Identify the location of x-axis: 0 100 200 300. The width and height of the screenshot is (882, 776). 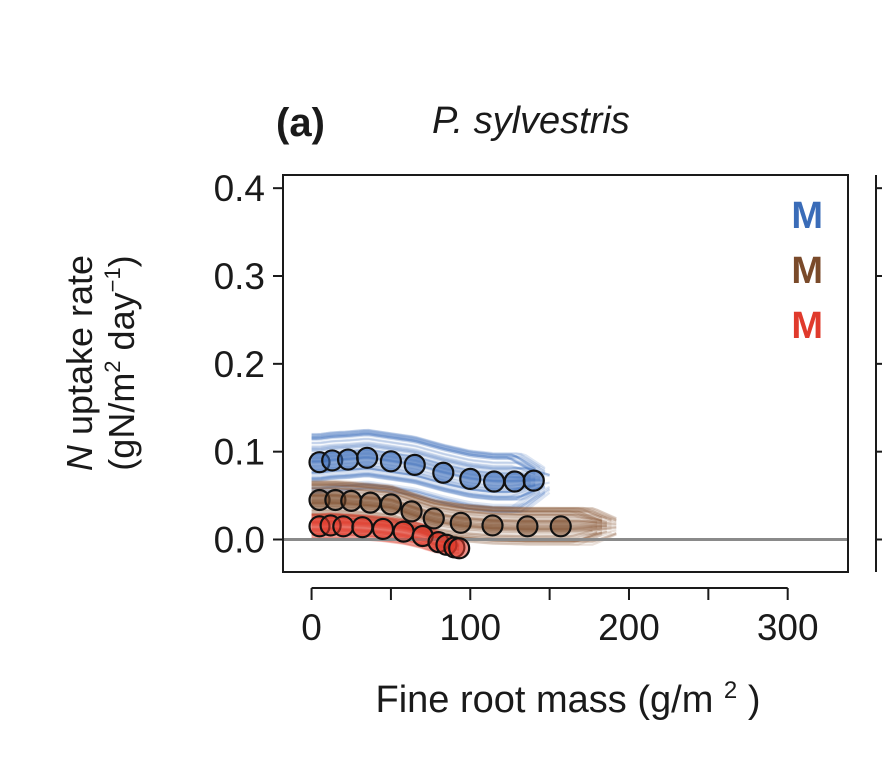
(560, 617).